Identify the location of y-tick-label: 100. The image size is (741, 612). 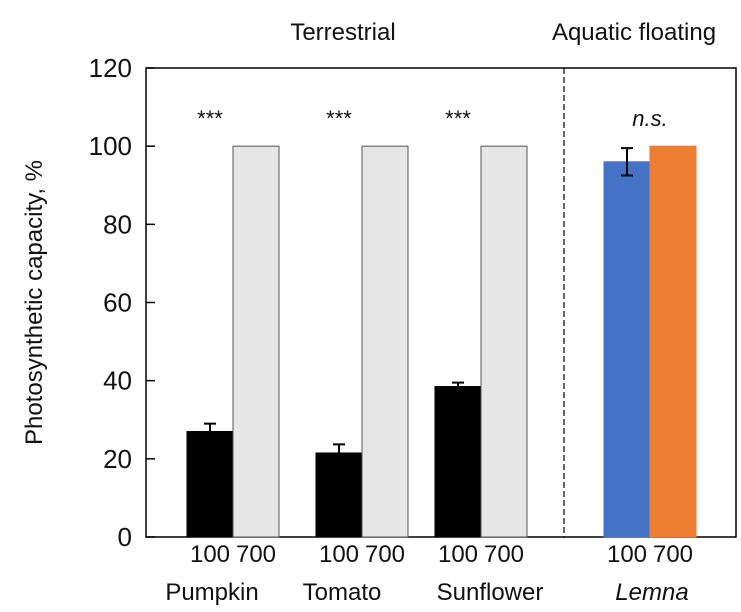
(110, 146).